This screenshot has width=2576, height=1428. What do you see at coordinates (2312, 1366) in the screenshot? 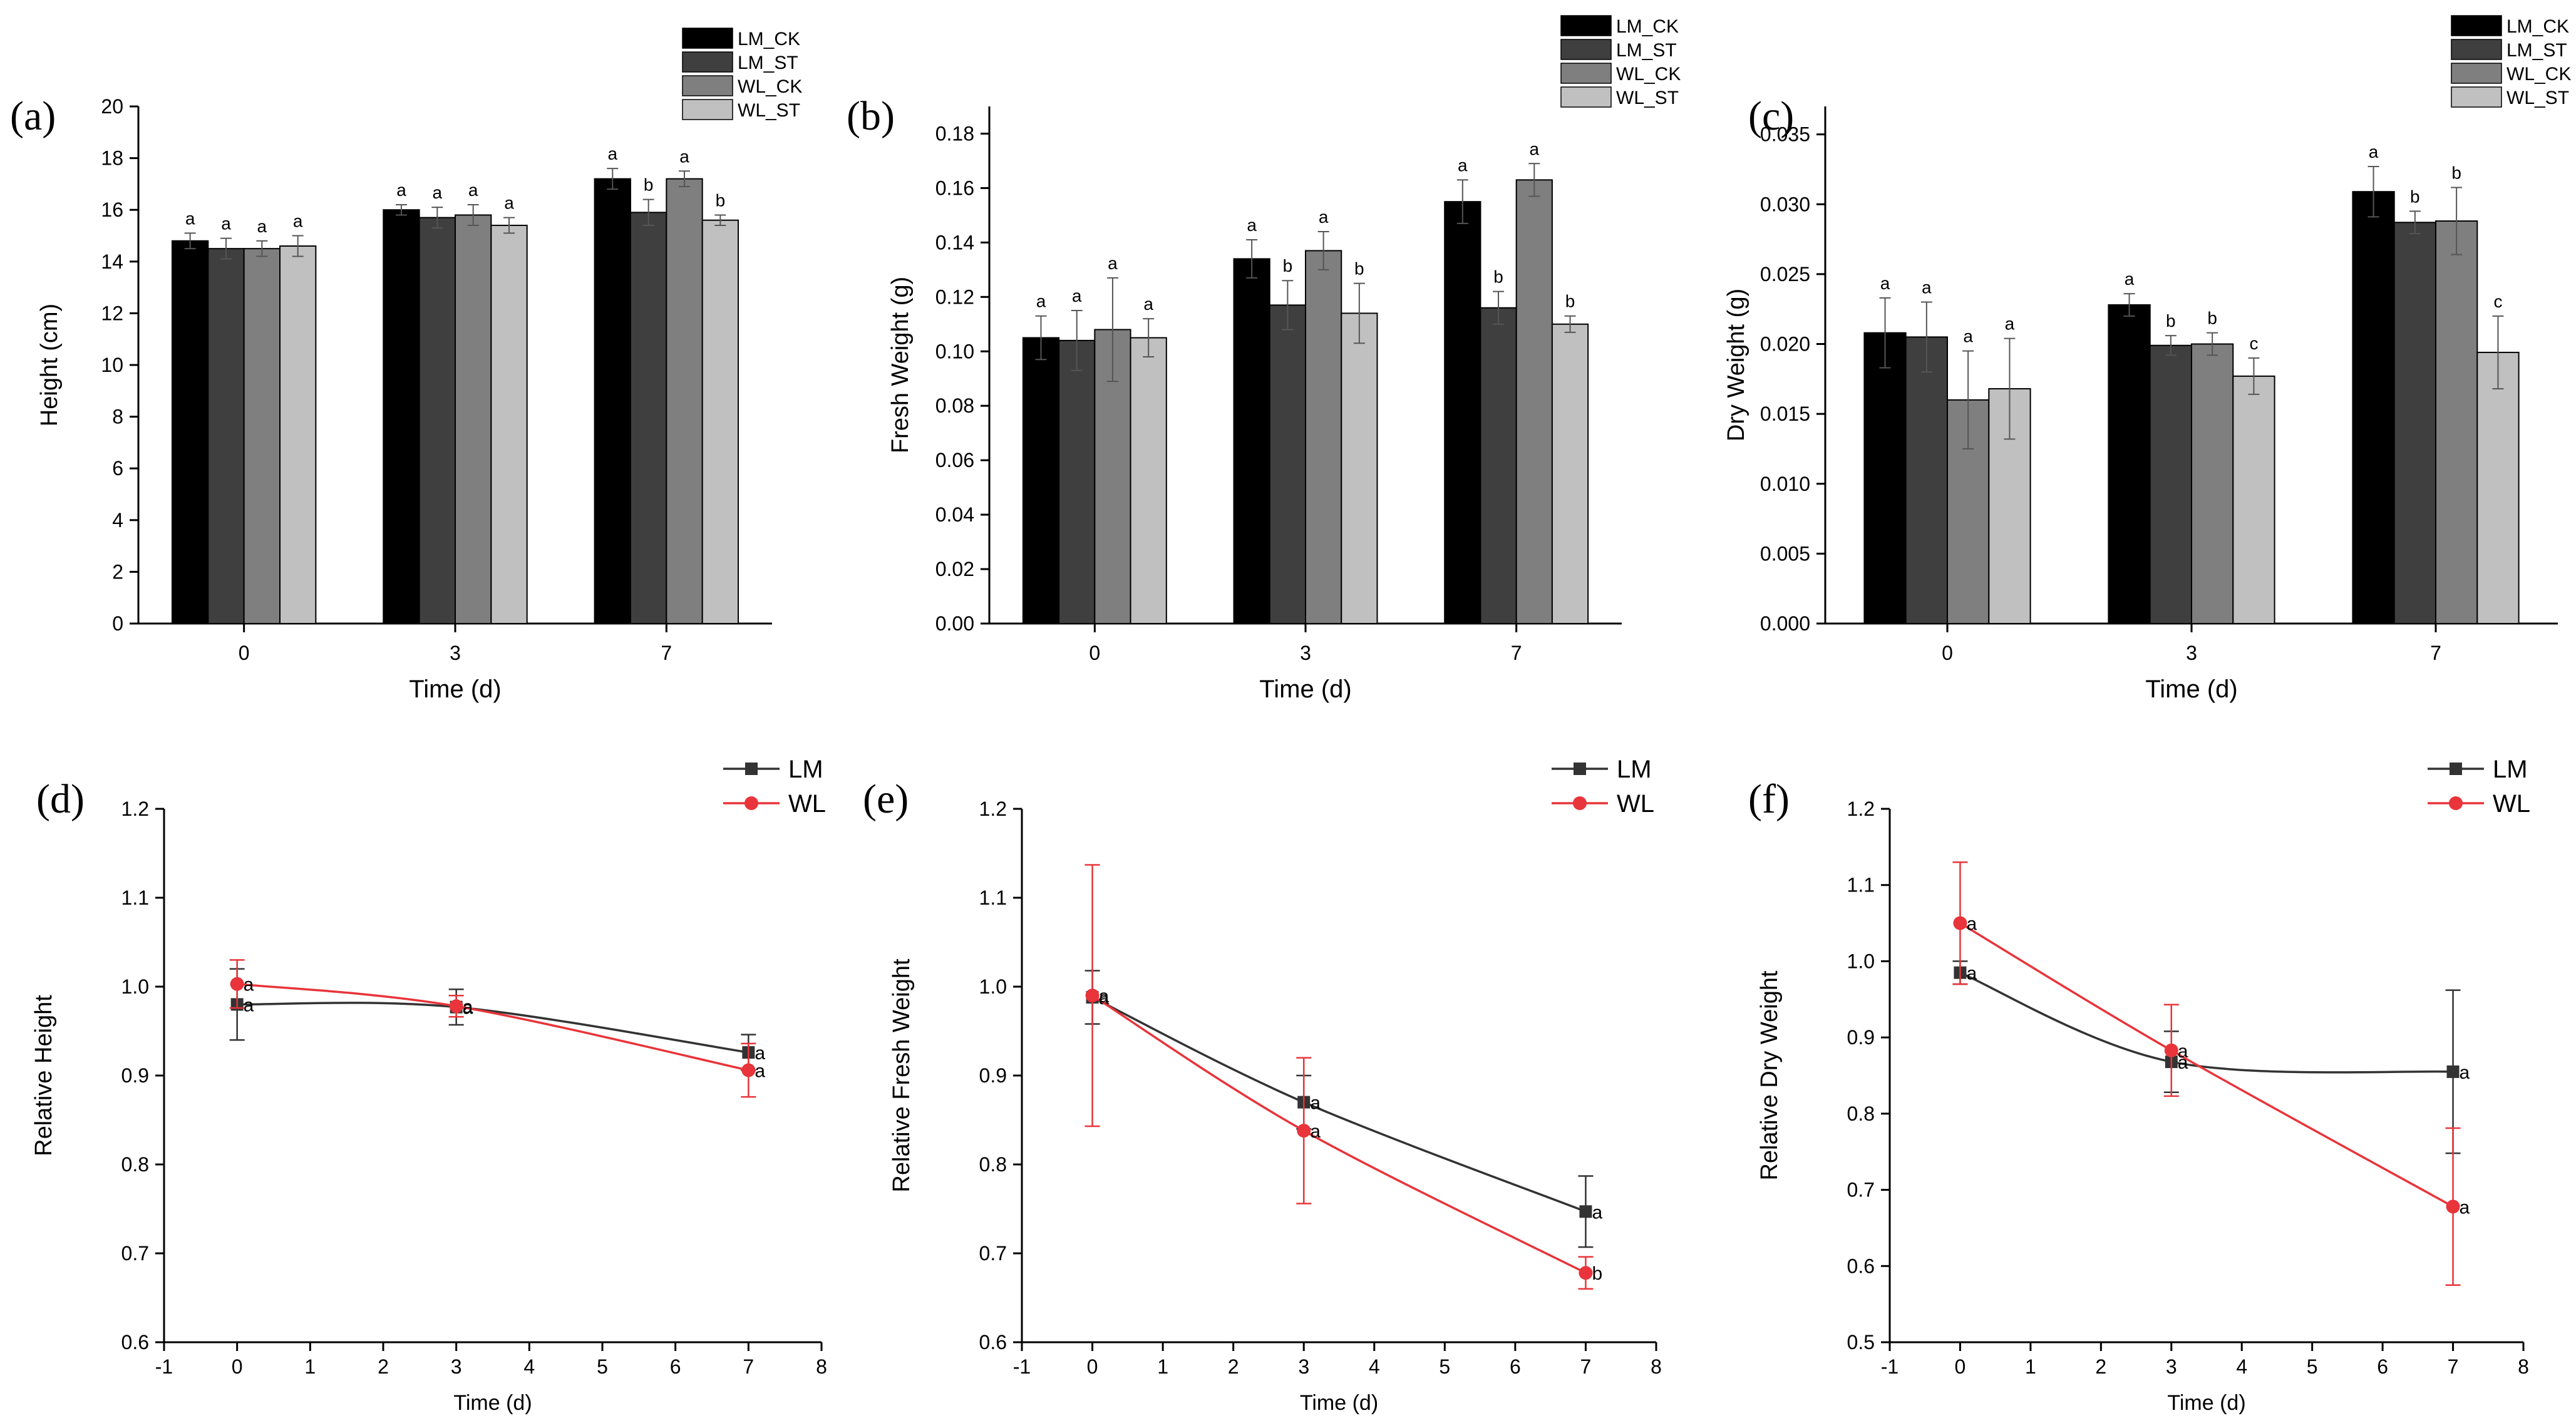
I see `x-tick-label: 5` at bounding box center [2312, 1366].